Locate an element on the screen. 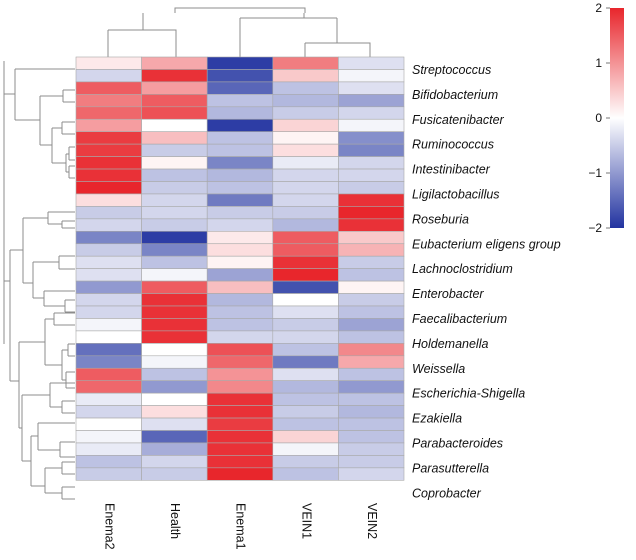 The height and width of the screenshot is (560, 636). row-label: Weissella is located at coordinates (438, 369).